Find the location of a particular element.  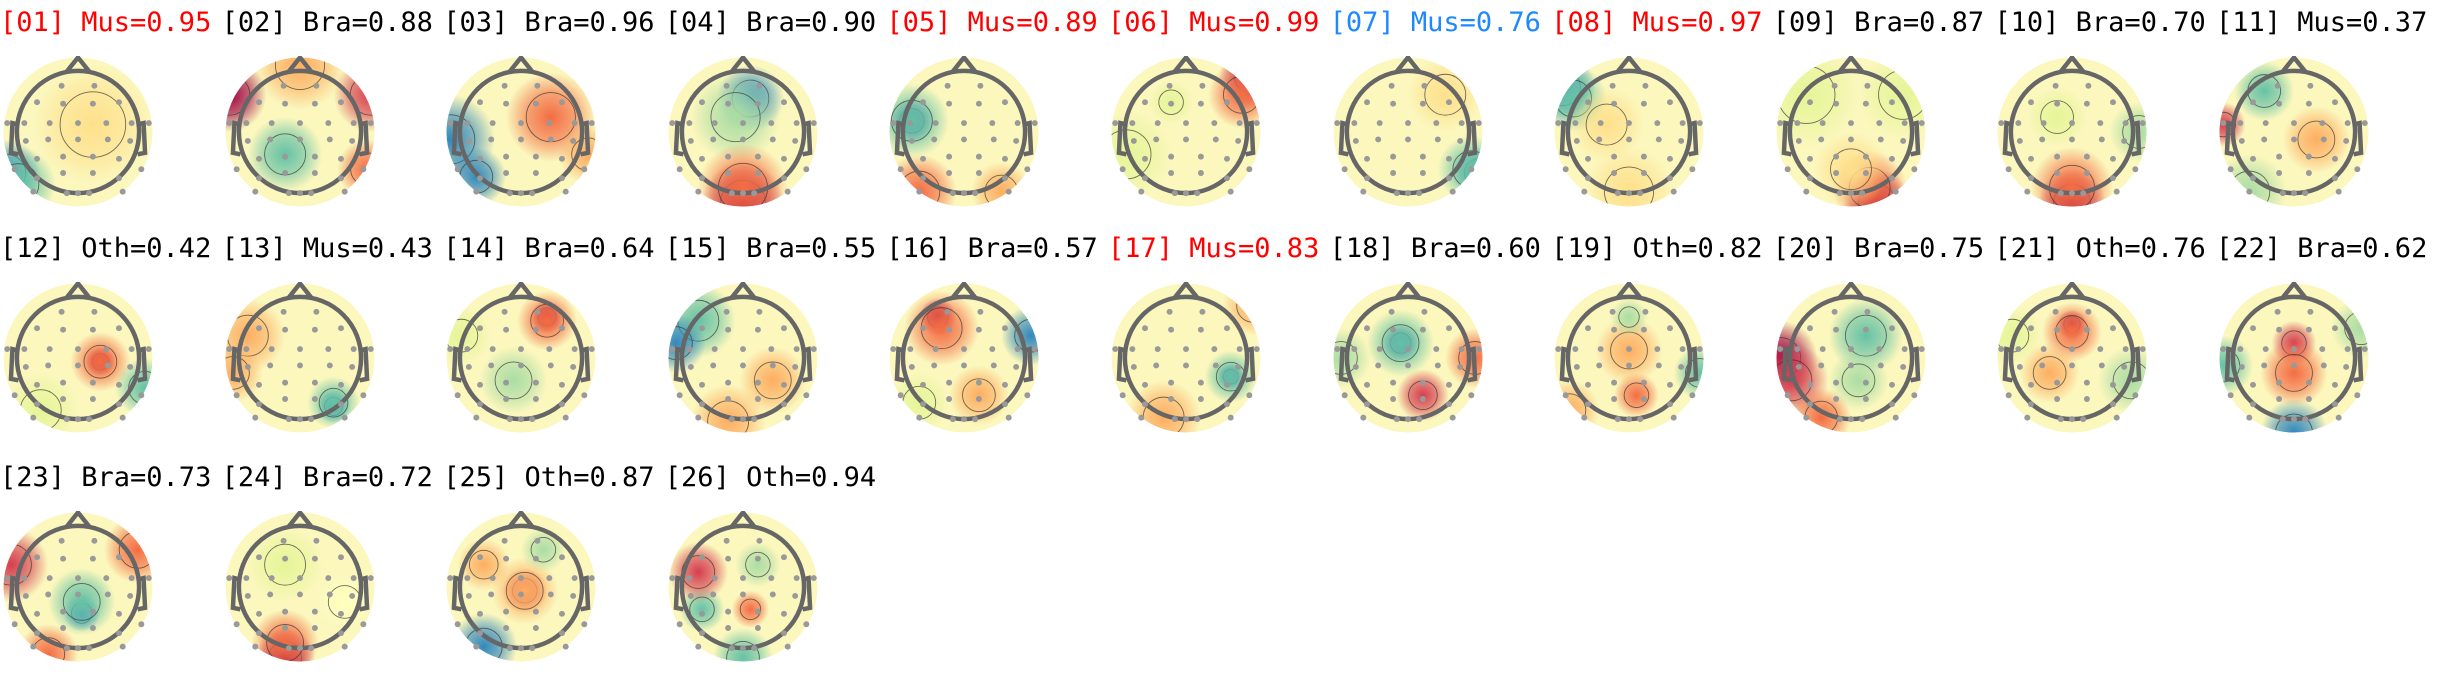

component-title: [03] Bra=0.96 is located at coordinates (549, 22).